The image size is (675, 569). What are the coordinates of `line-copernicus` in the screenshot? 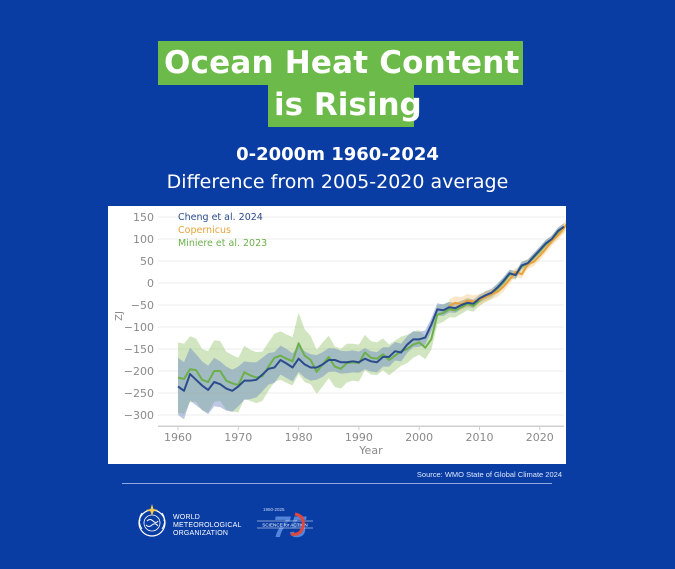 It's located at (507, 265).